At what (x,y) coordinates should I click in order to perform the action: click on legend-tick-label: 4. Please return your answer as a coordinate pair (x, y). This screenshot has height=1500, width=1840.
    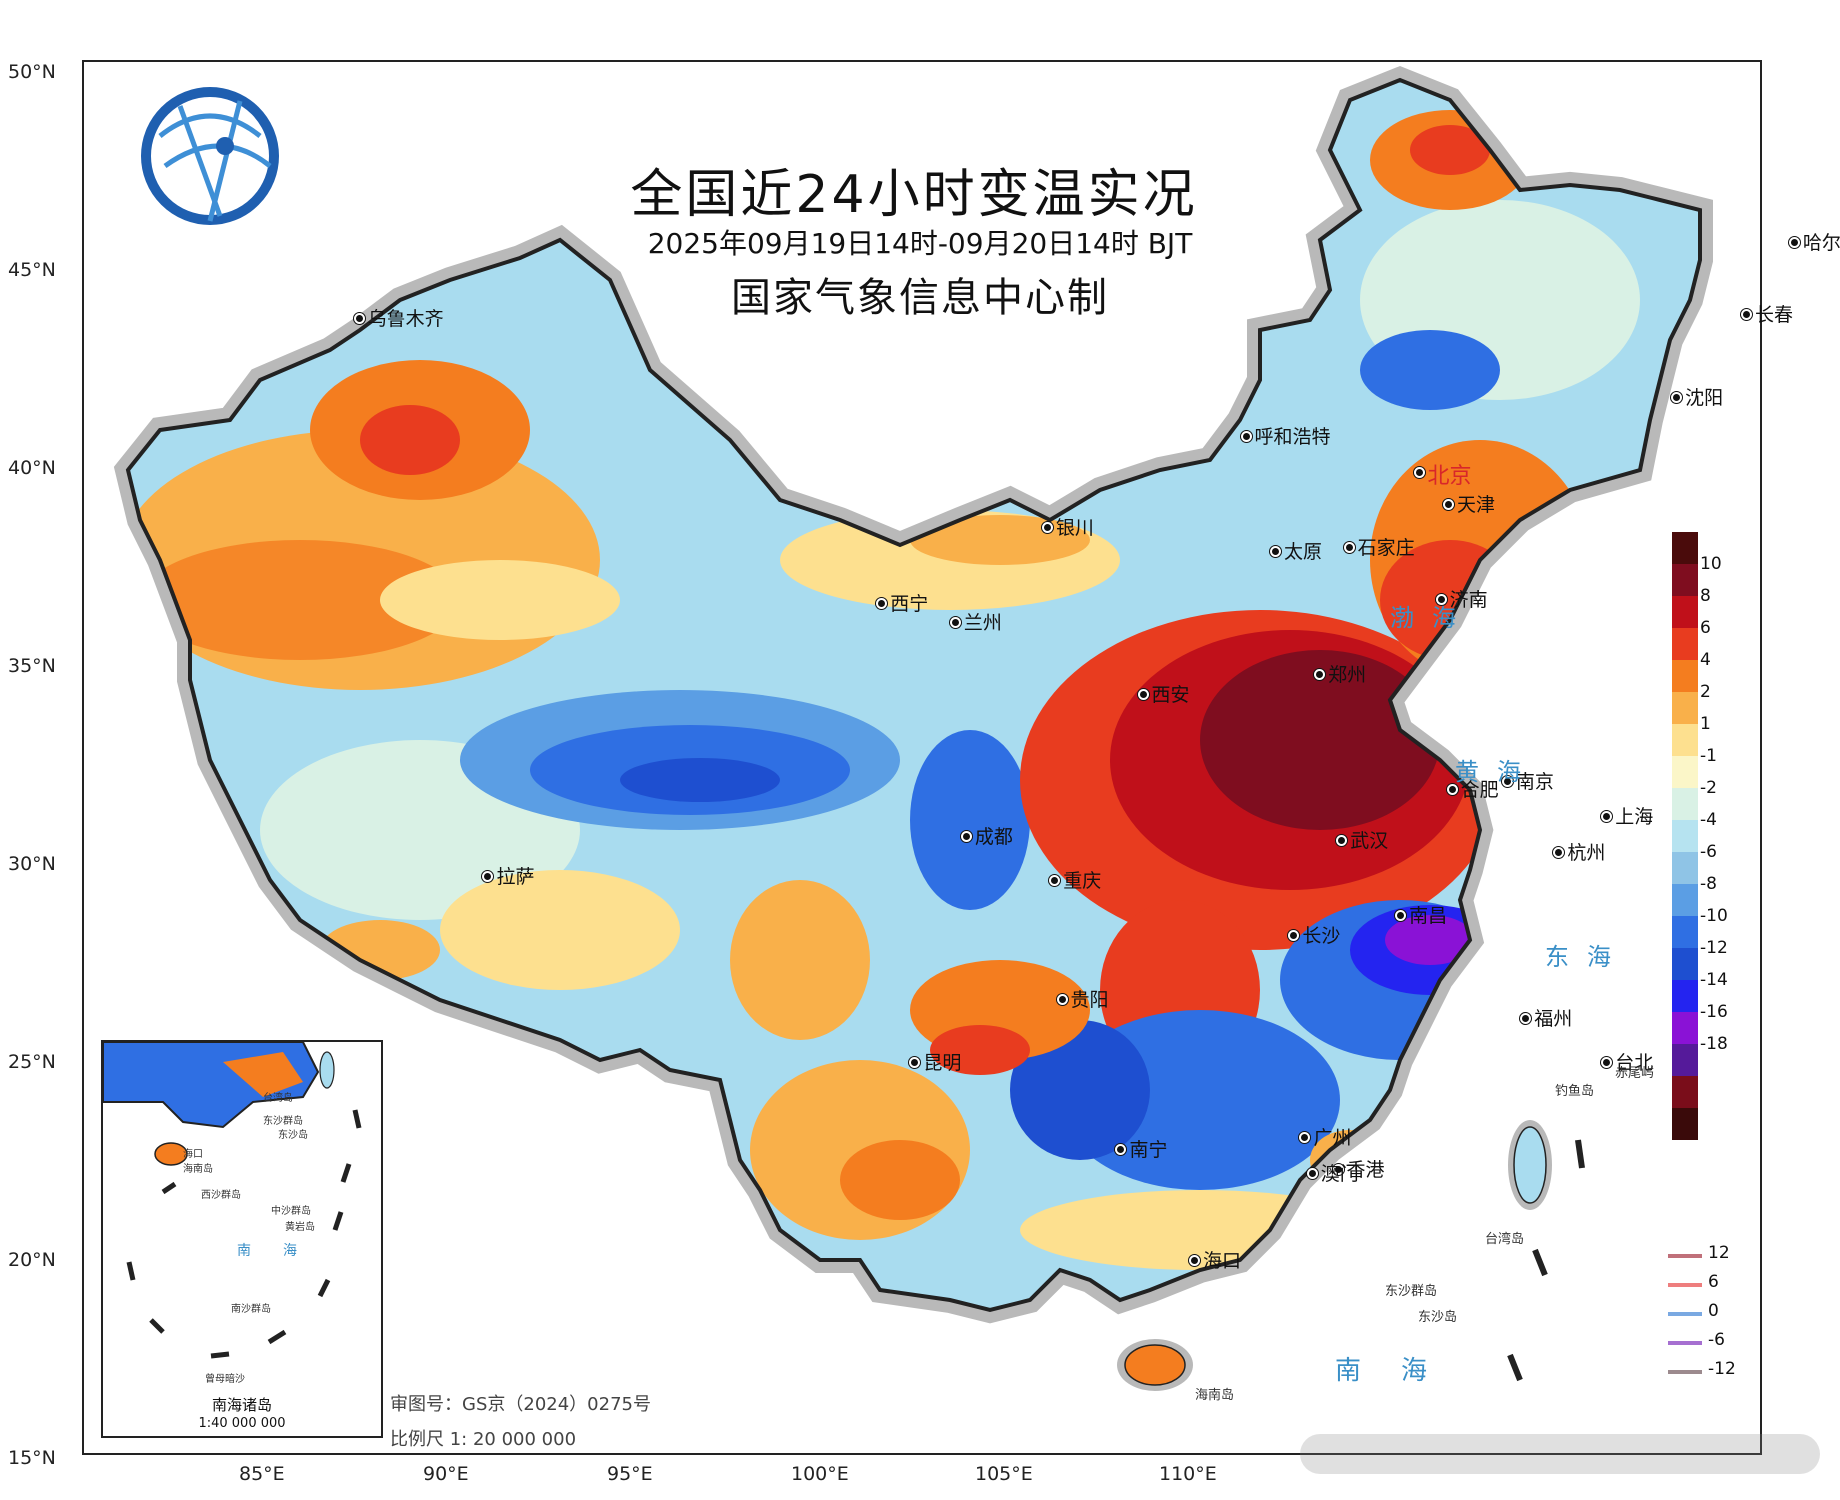
    Looking at the image, I should click on (1705, 660).